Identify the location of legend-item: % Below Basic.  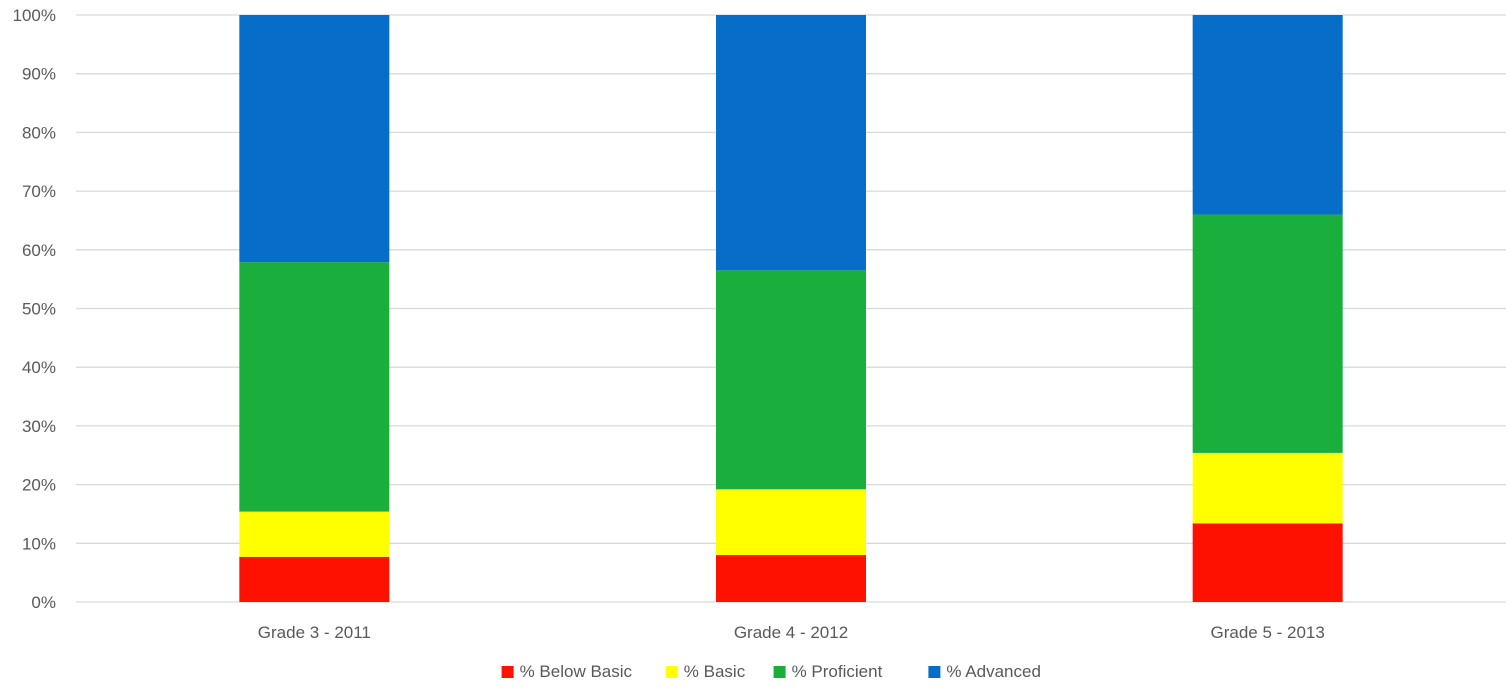
(567, 671).